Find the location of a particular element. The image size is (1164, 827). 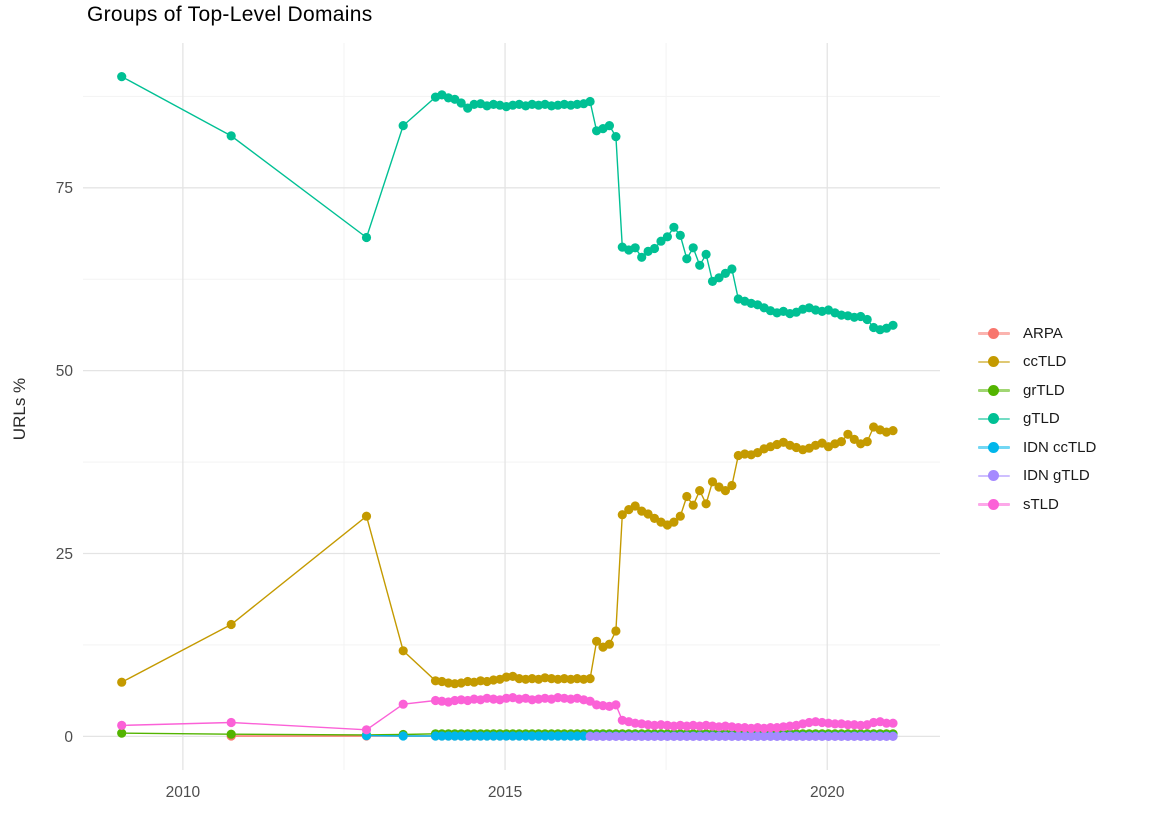

y-tick-label: 25 is located at coordinates (64, 554).